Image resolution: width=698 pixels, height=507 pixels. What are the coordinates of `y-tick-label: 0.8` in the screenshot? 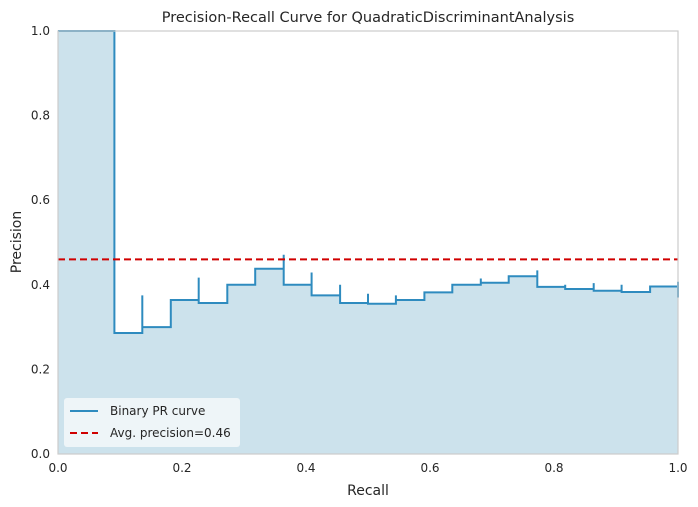 It's located at (40, 116).